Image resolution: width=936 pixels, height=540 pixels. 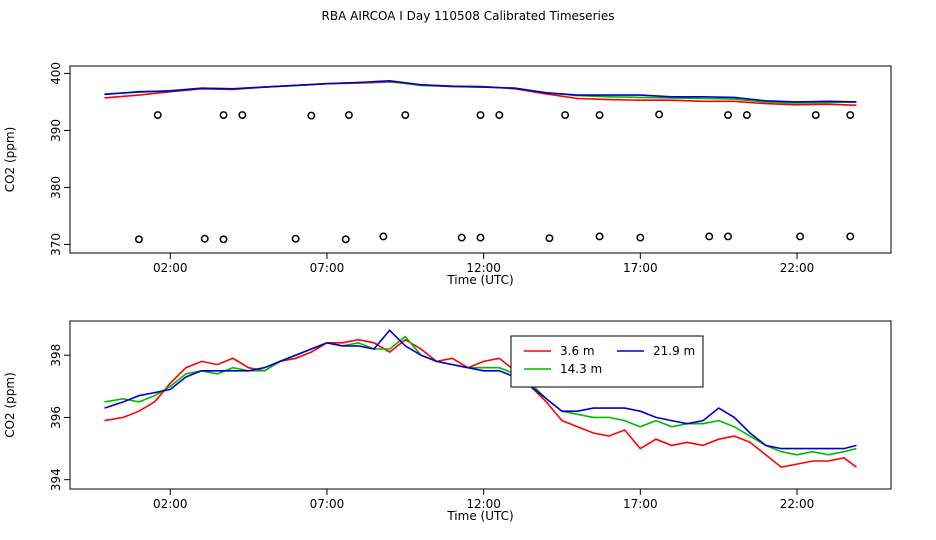 I want to click on series-line-36m, so click(x=480, y=94).